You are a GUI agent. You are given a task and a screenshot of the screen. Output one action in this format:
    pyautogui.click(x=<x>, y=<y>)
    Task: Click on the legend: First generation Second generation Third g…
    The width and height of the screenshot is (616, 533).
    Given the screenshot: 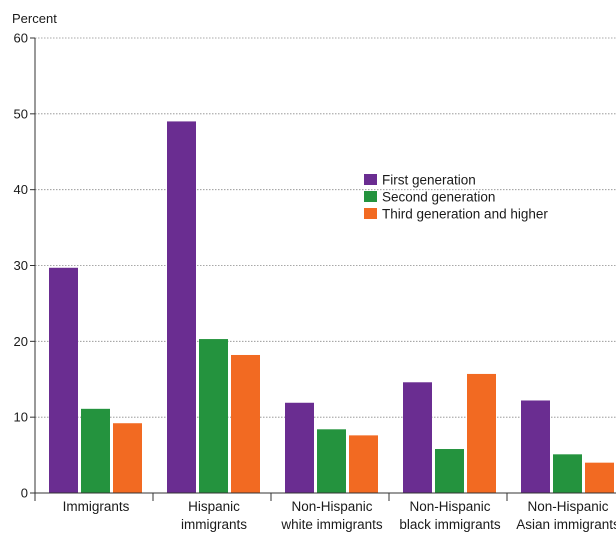 What is the action you would take?
    pyautogui.click(x=456, y=197)
    